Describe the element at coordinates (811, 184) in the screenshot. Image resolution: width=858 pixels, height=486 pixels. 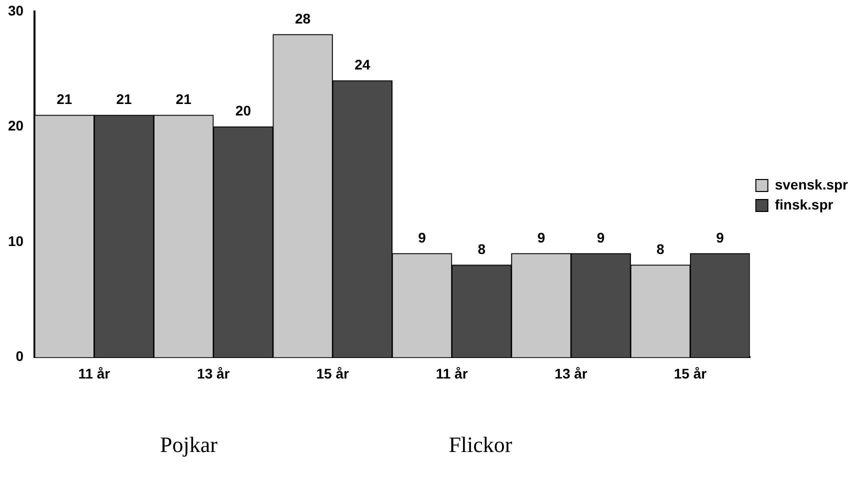
I see `legend-label: svensk.spr` at that location.